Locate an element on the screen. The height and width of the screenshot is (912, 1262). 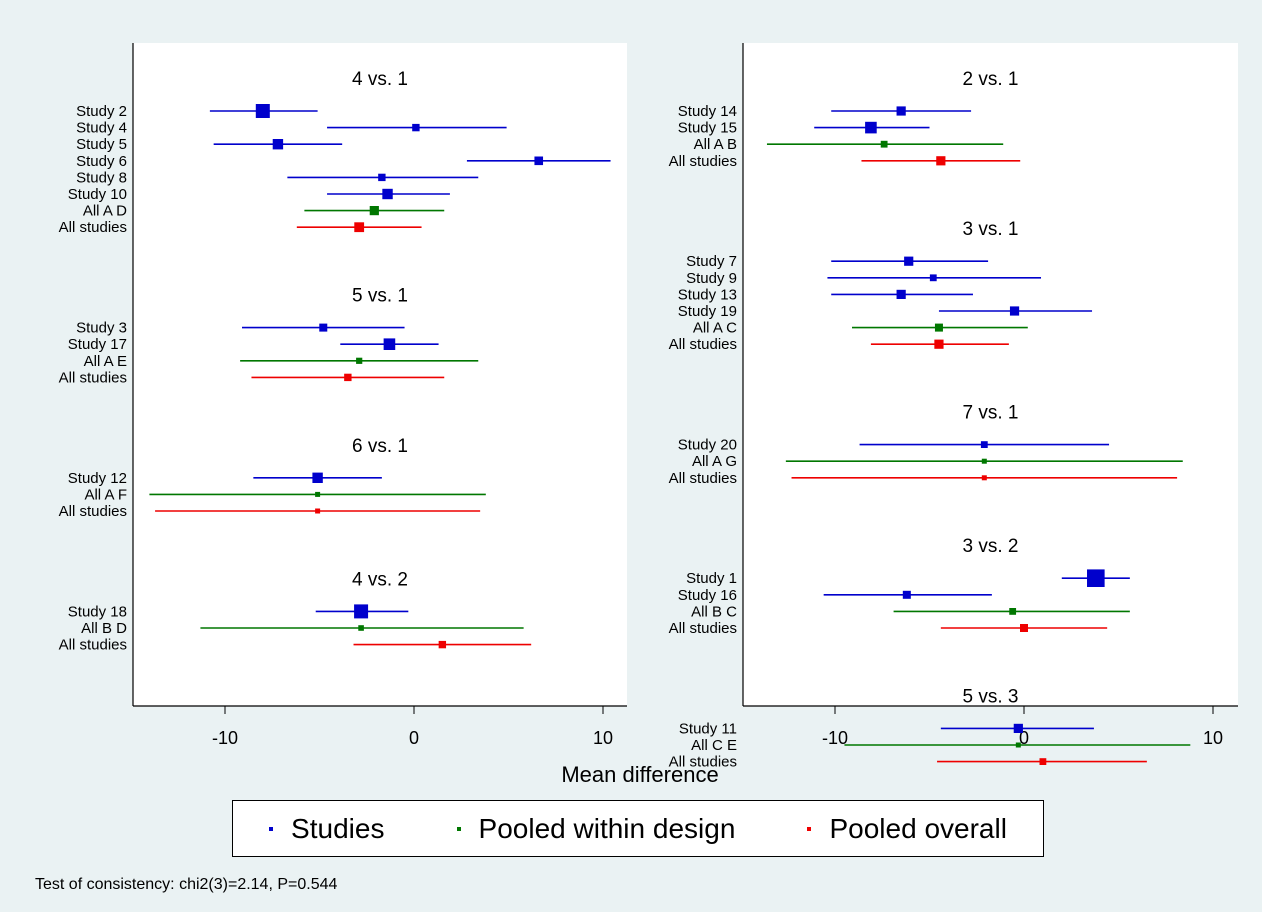
legend-label-pooled-within-design: Pooled within design is located at coordinates (607, 828).